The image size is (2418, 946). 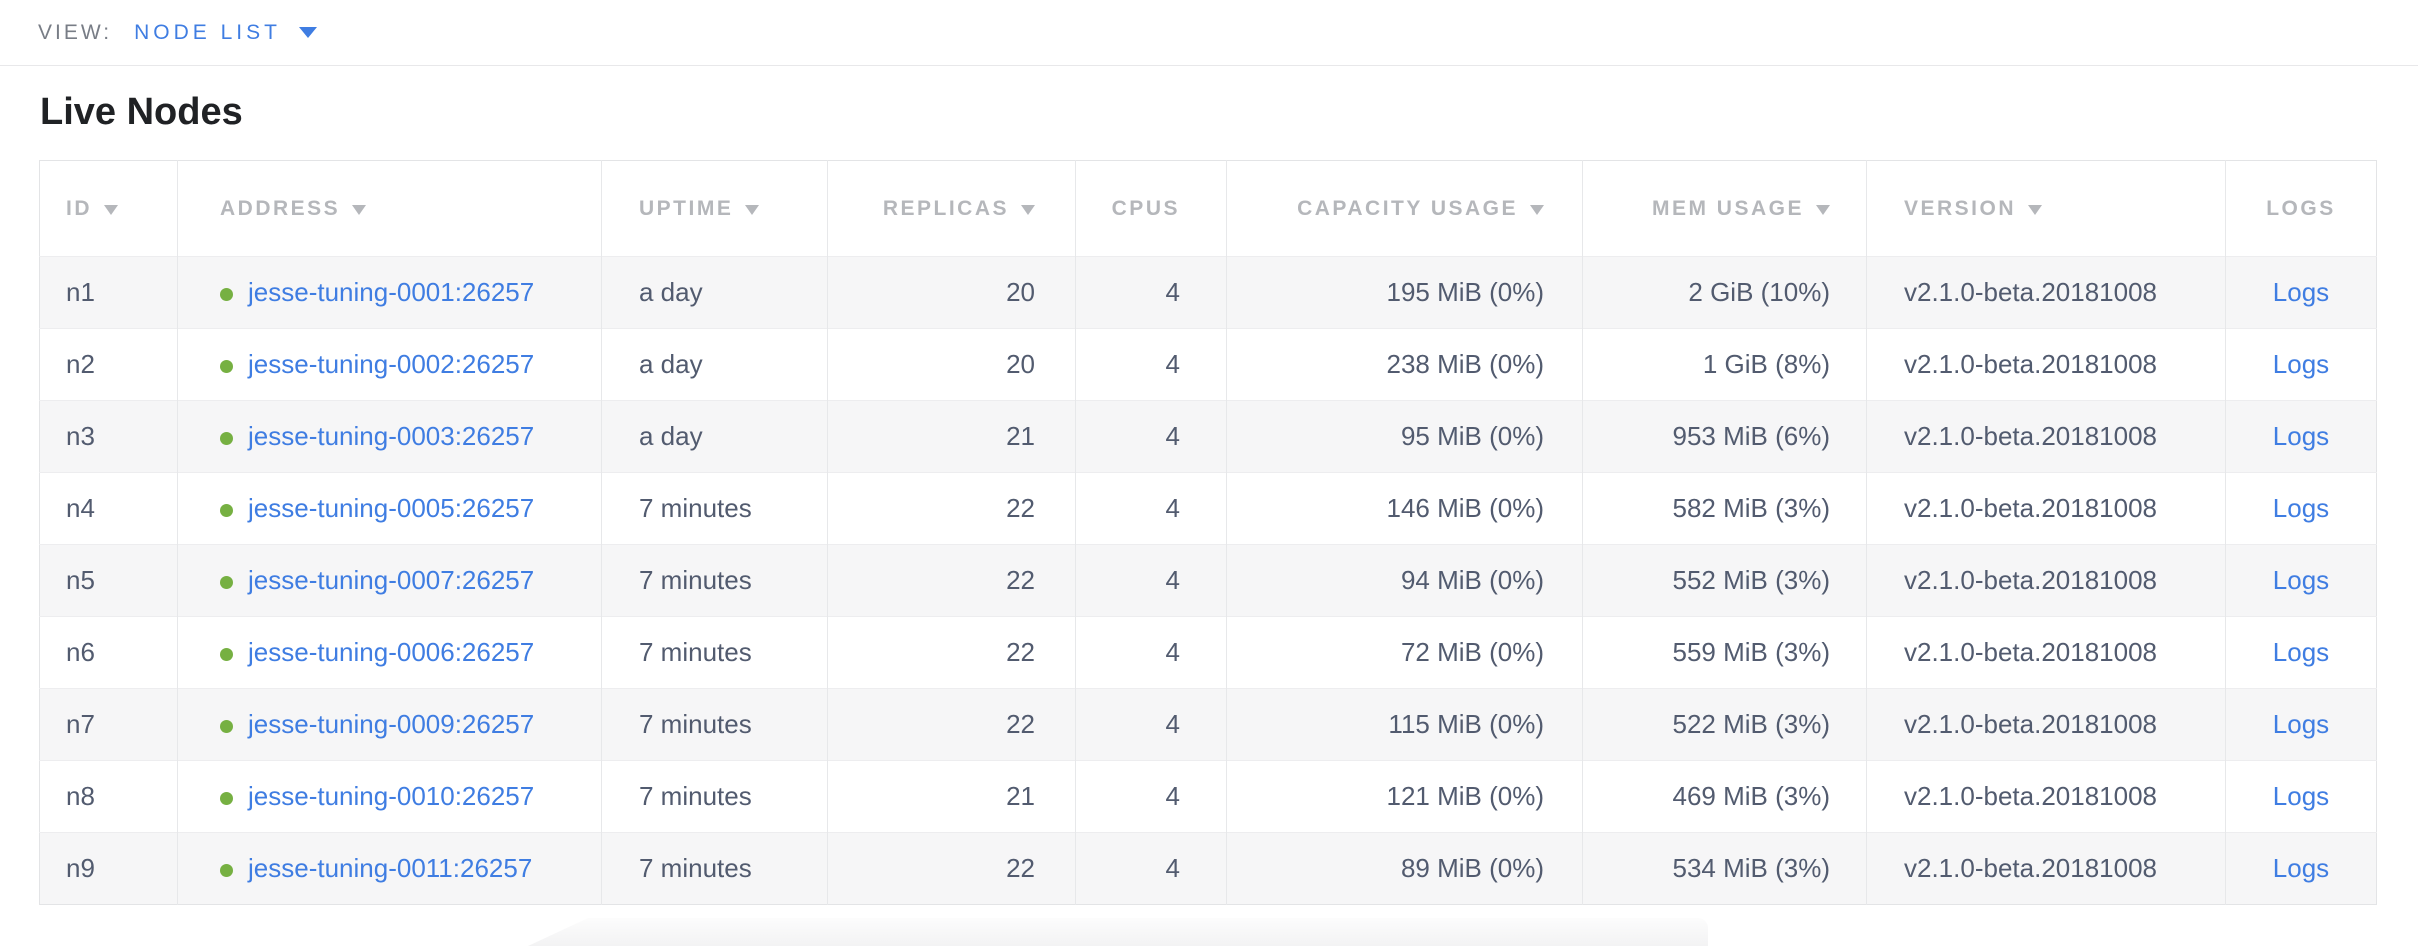 What do you see at coordinates (307, 32) in the screenshot?
I see `caret-down-icon` at bounding box center [307, 32].